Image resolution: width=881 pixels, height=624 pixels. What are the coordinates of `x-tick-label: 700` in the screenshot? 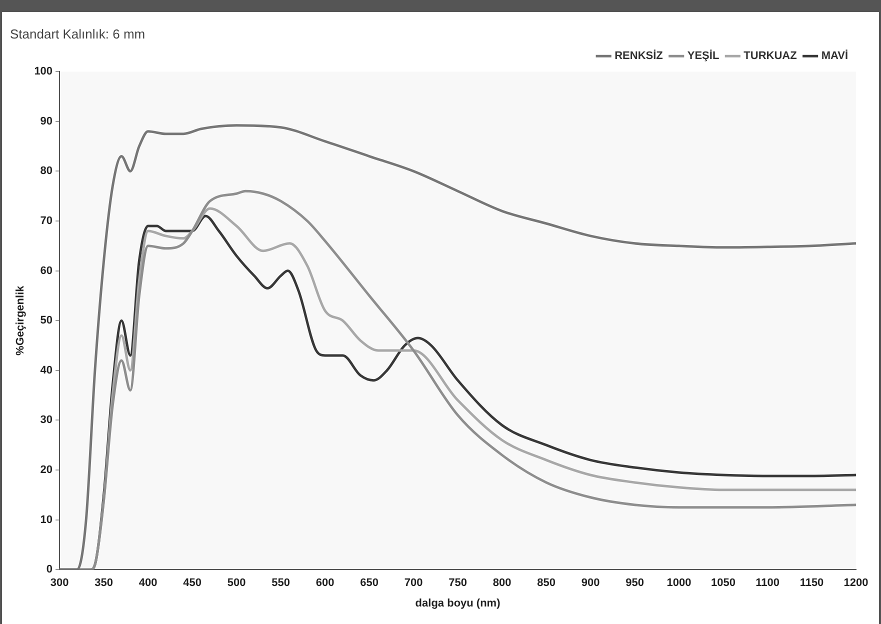 It's located at (413, 583).